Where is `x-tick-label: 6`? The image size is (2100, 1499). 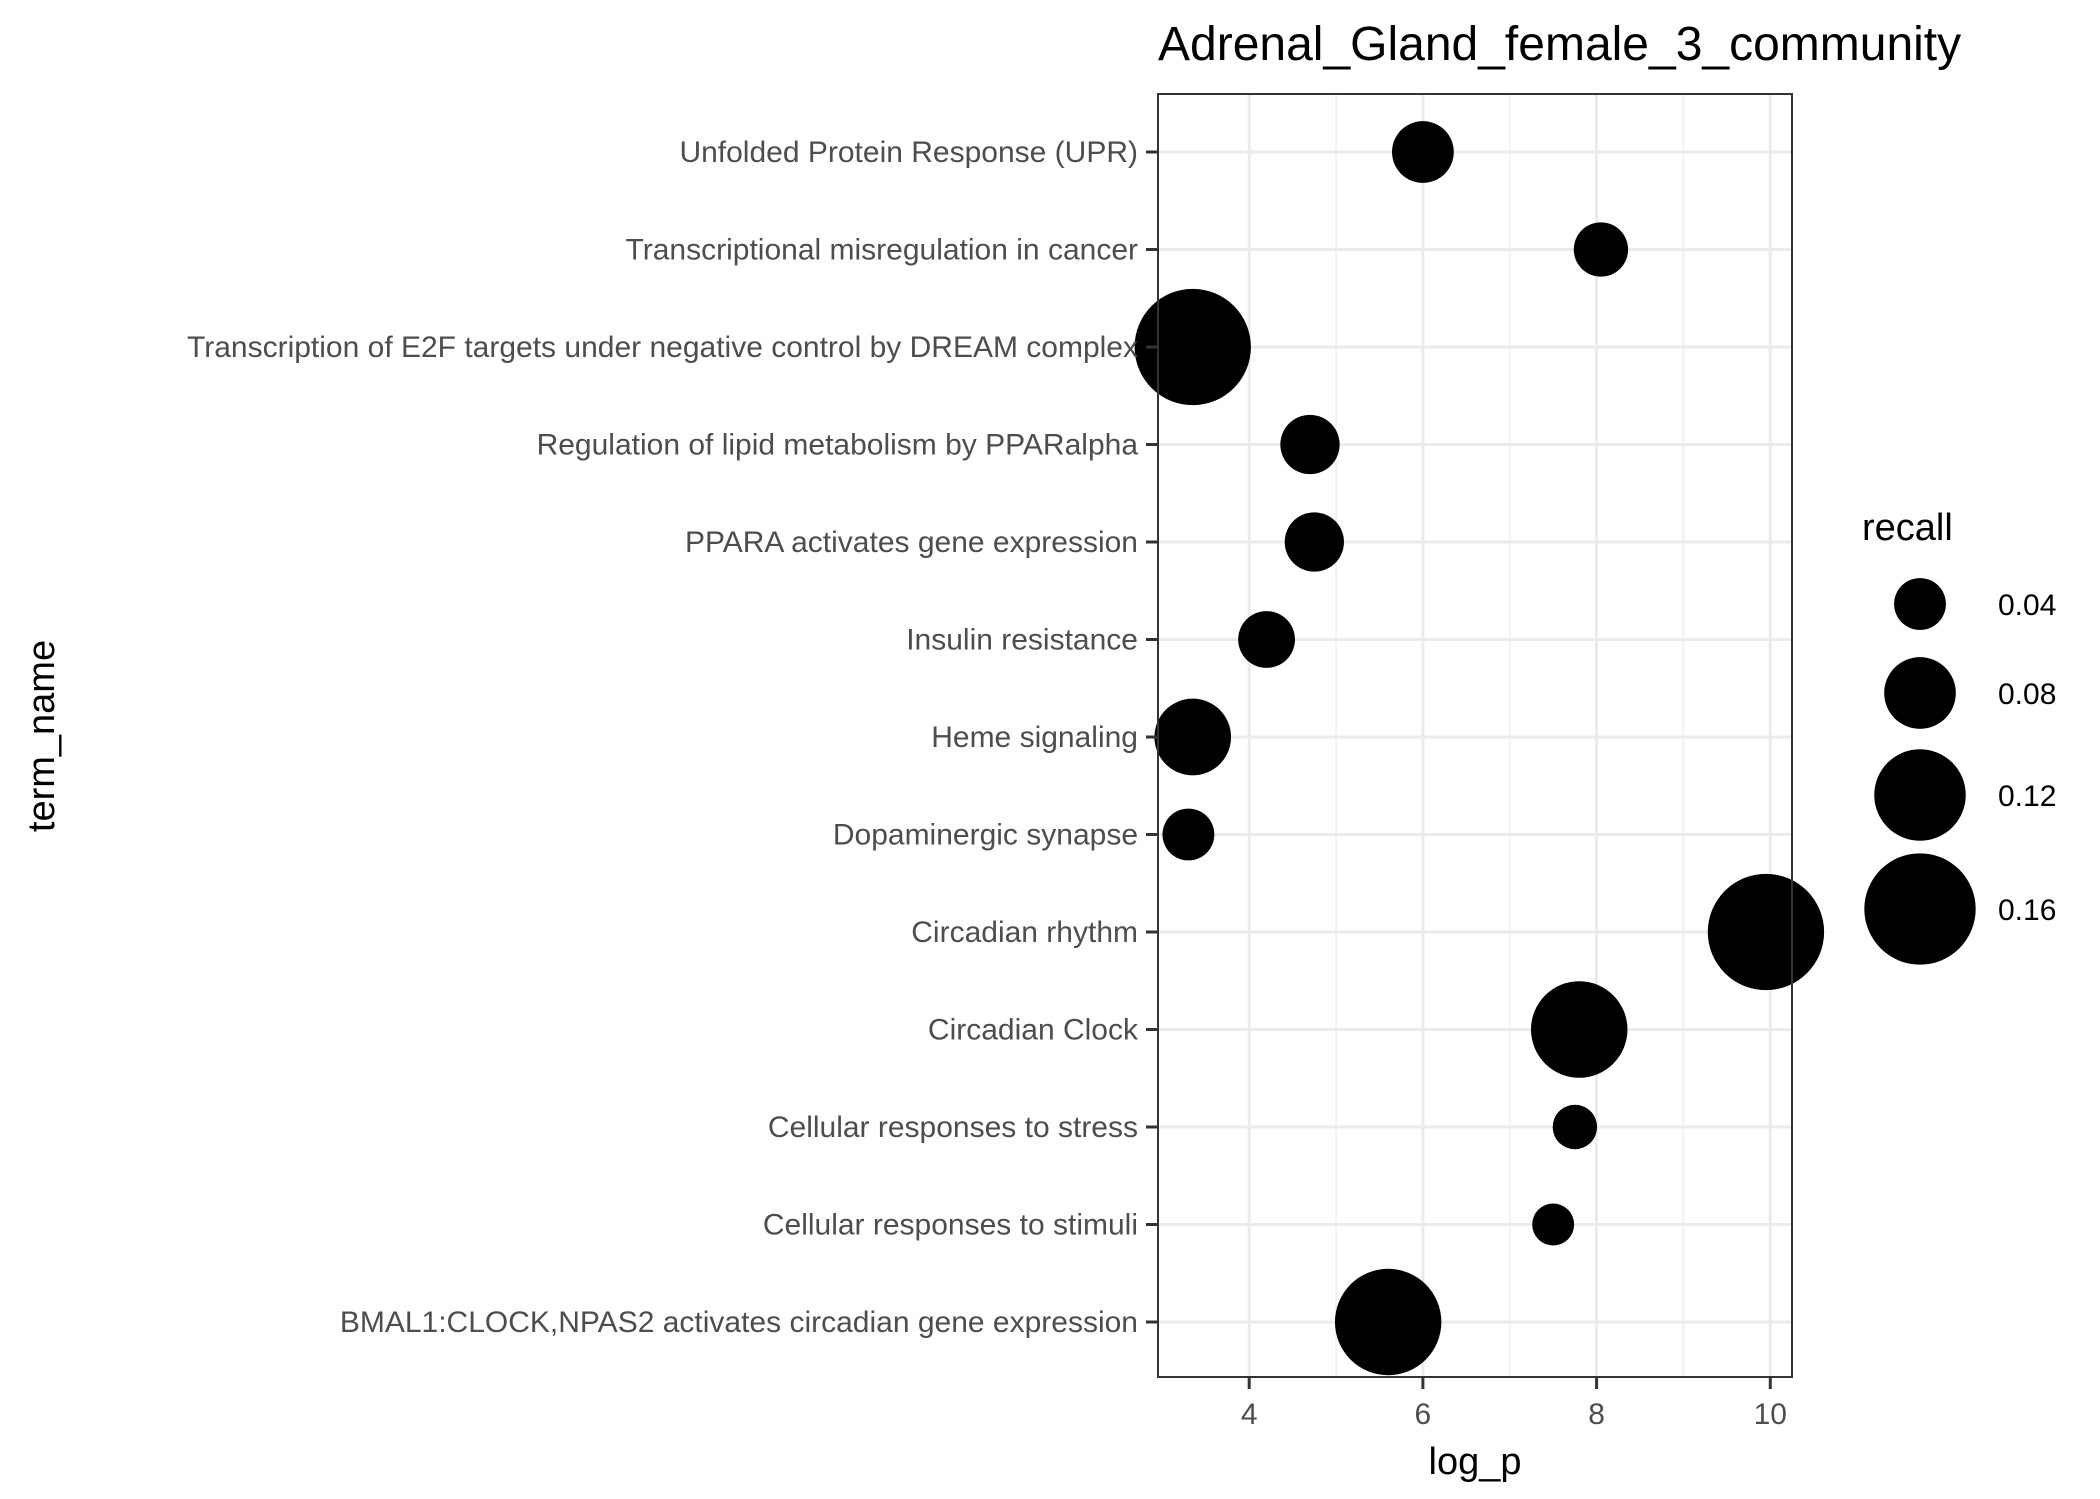 x-tick-label: 6 is located at coordinates (1423, 1414).